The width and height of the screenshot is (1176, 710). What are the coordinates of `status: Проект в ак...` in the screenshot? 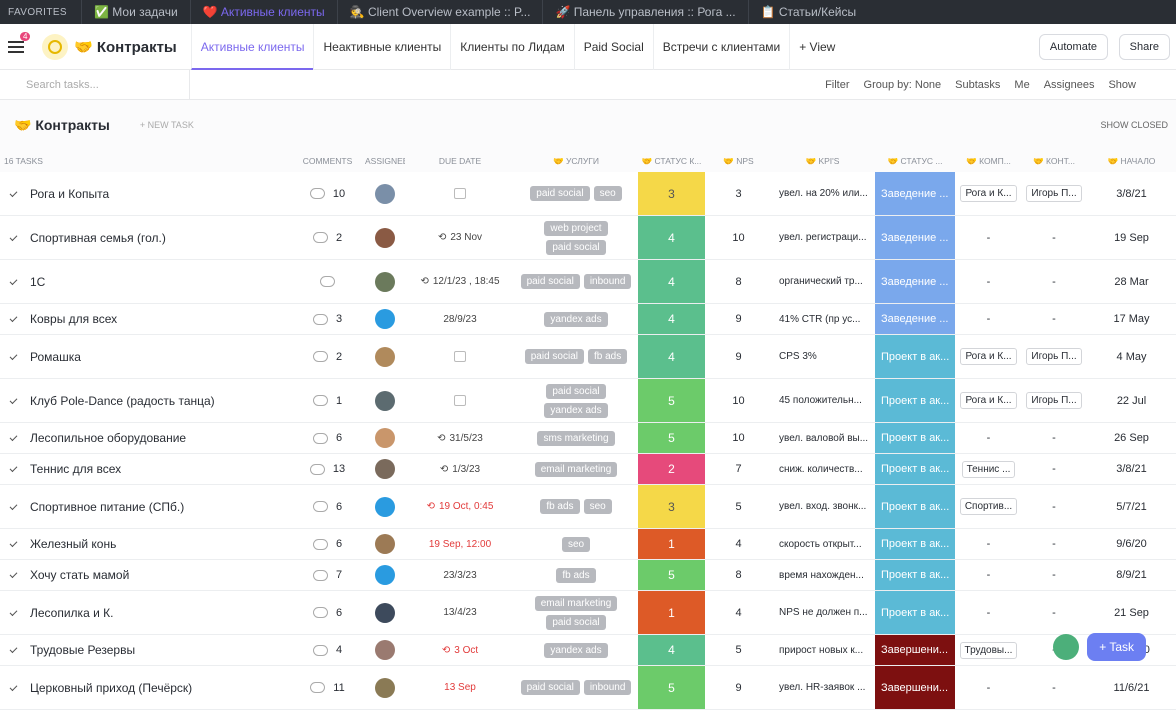 It's located at (915, 506).